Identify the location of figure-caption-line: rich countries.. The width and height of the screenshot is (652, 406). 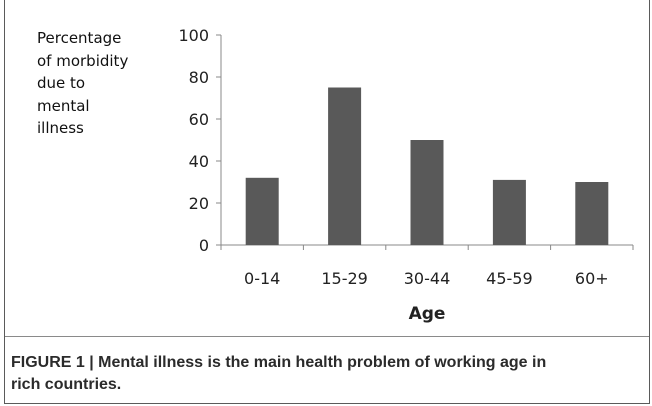
(66, 384).